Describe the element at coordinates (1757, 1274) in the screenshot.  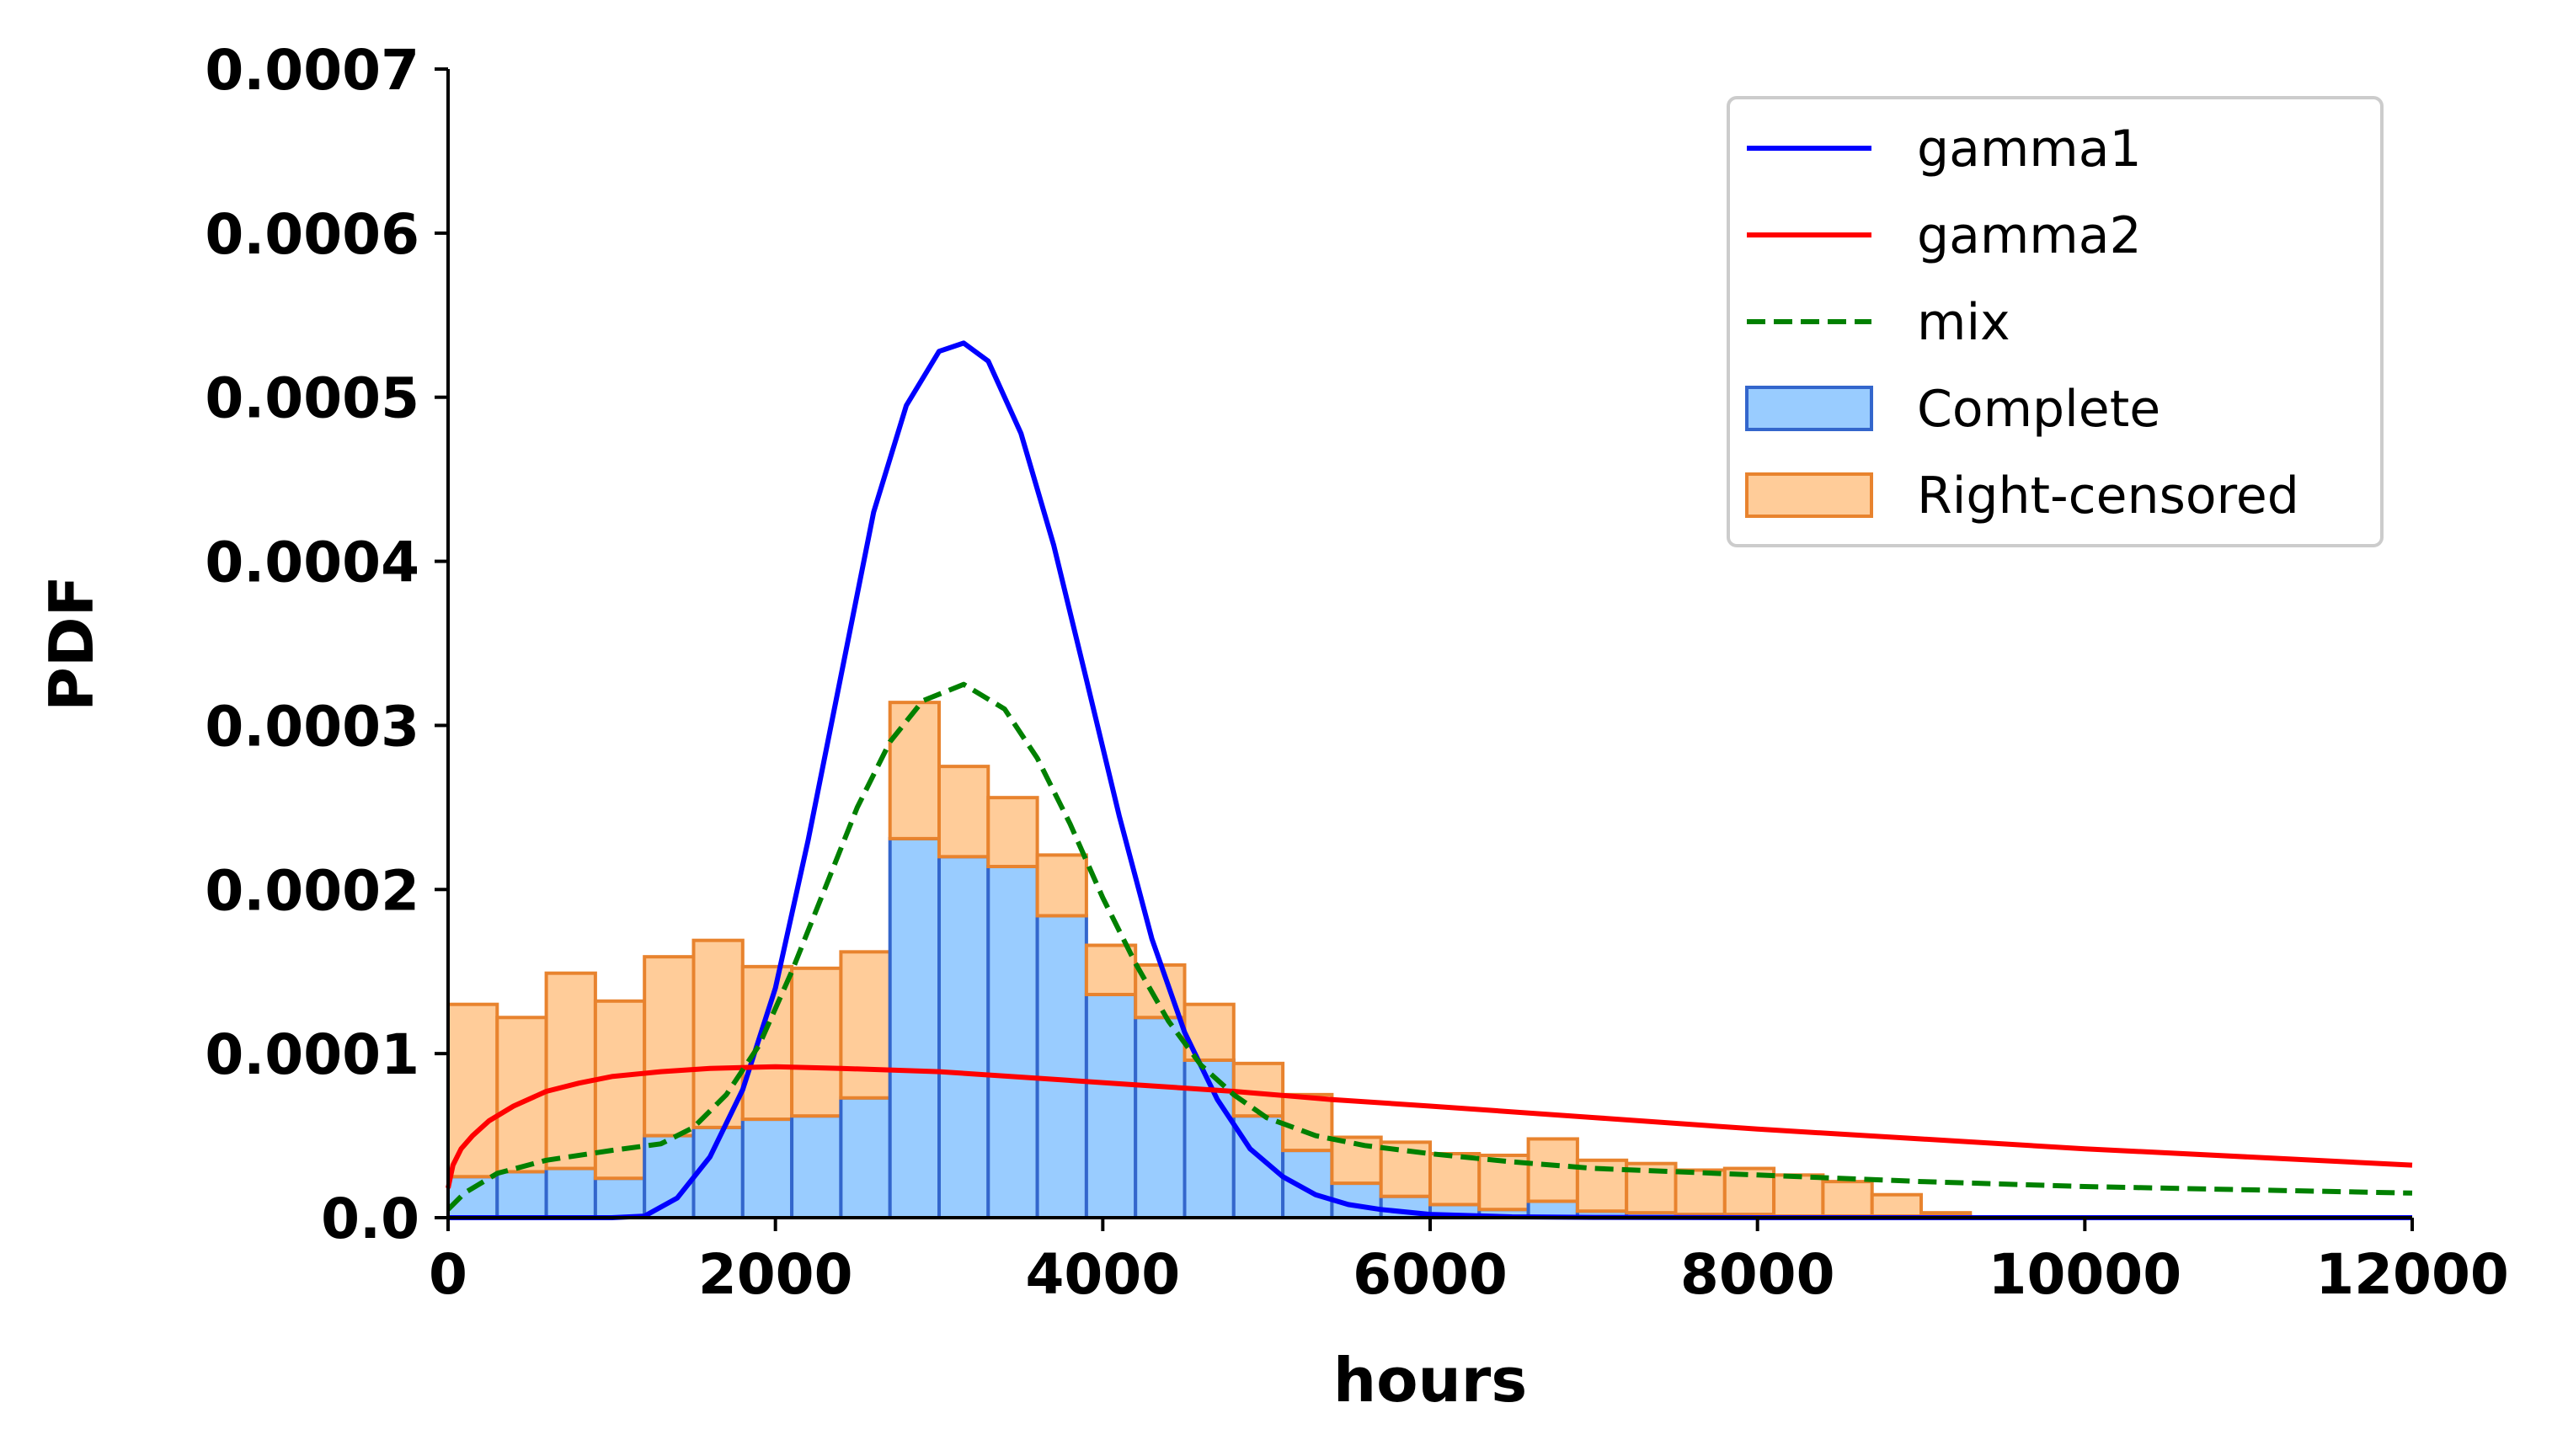
I see `x-tick-label: 8000` at that location.